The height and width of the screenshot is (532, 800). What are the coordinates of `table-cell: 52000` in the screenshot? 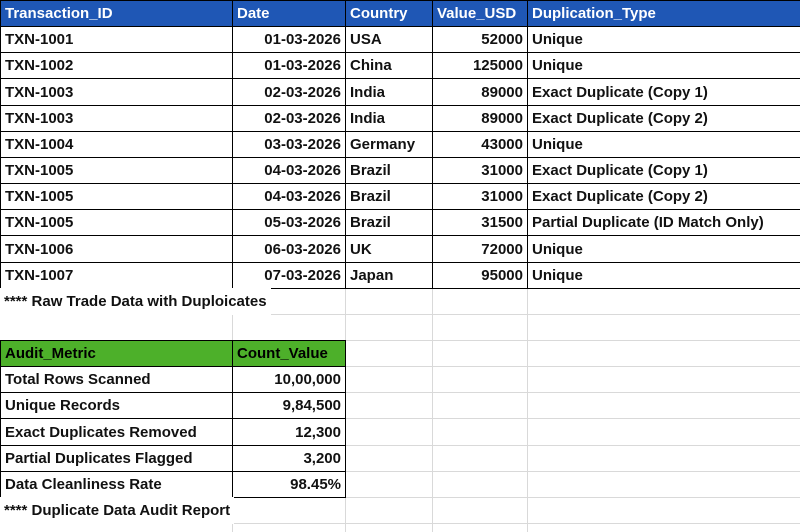 It's located at (480, 39).